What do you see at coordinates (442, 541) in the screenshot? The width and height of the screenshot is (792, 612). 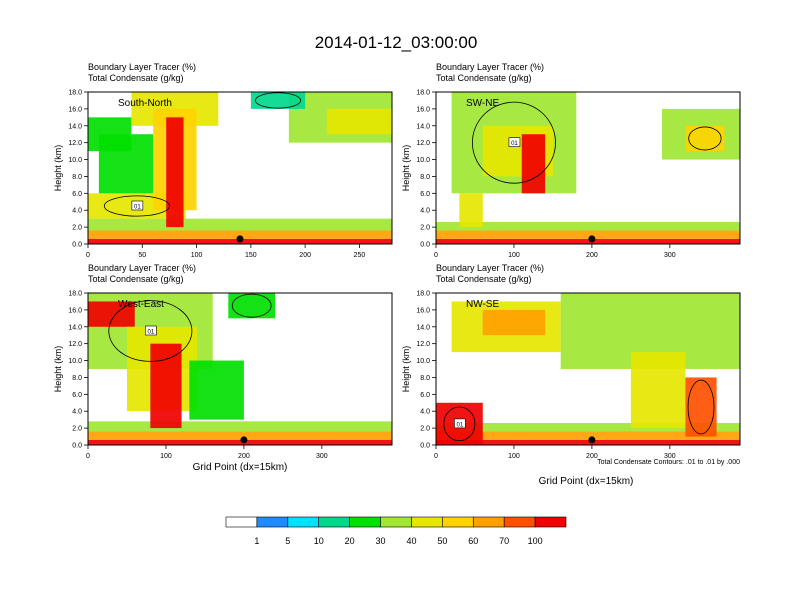 I see `colorbar-label: 50` at bounding box center [442, 541].